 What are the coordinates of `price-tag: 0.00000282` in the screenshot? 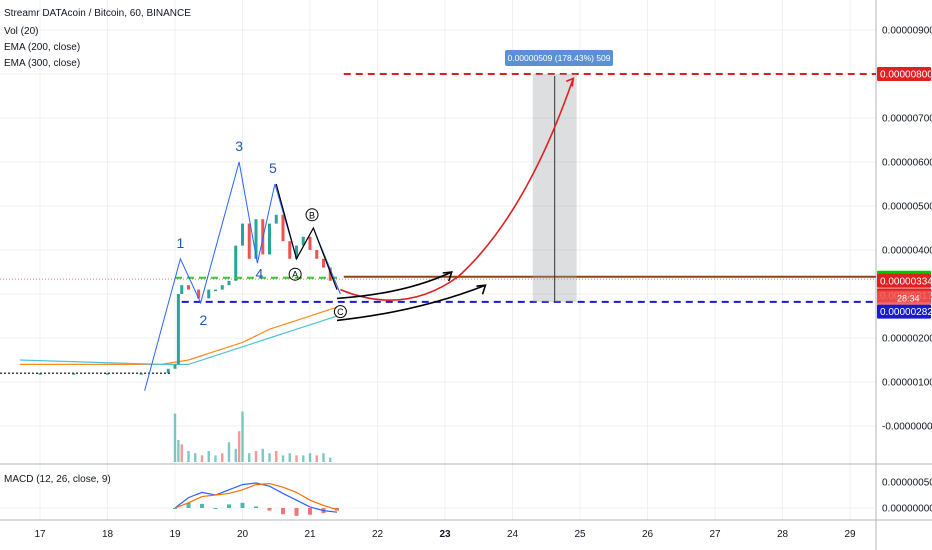 It's located at (904, 311).